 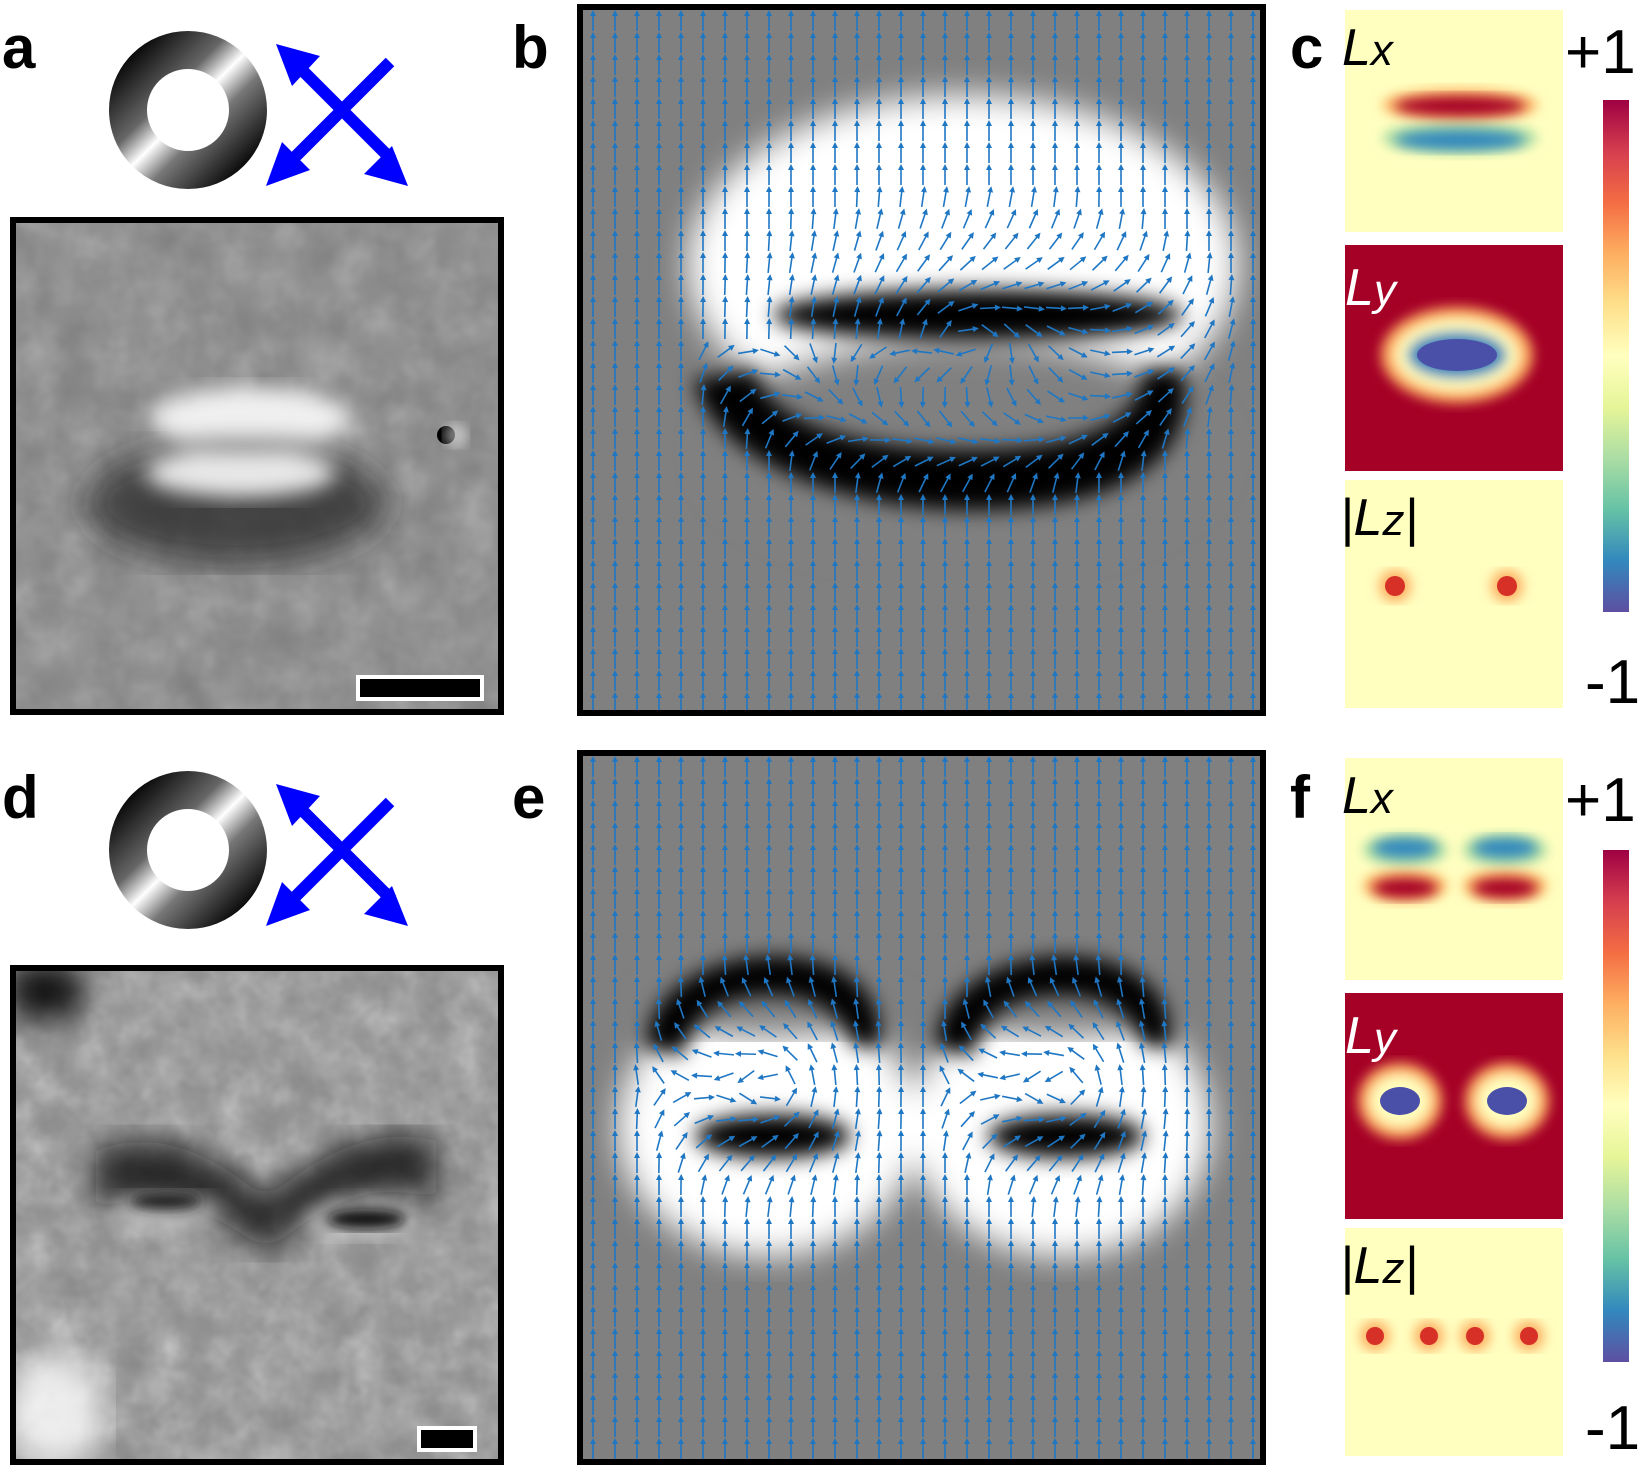 What do you see at coordinates (1454, 869) in the screenshot?
I see `Lx-map-f` at bounding box center [1454, 869].